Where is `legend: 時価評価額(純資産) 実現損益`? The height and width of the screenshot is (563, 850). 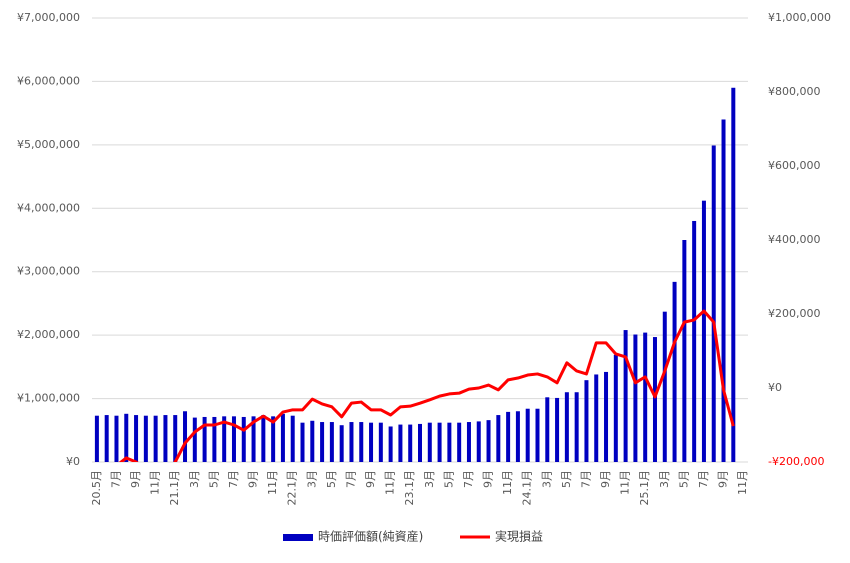
legend: 時価評価額(純資産) 実現損益 is located at coordinates (413, 536).